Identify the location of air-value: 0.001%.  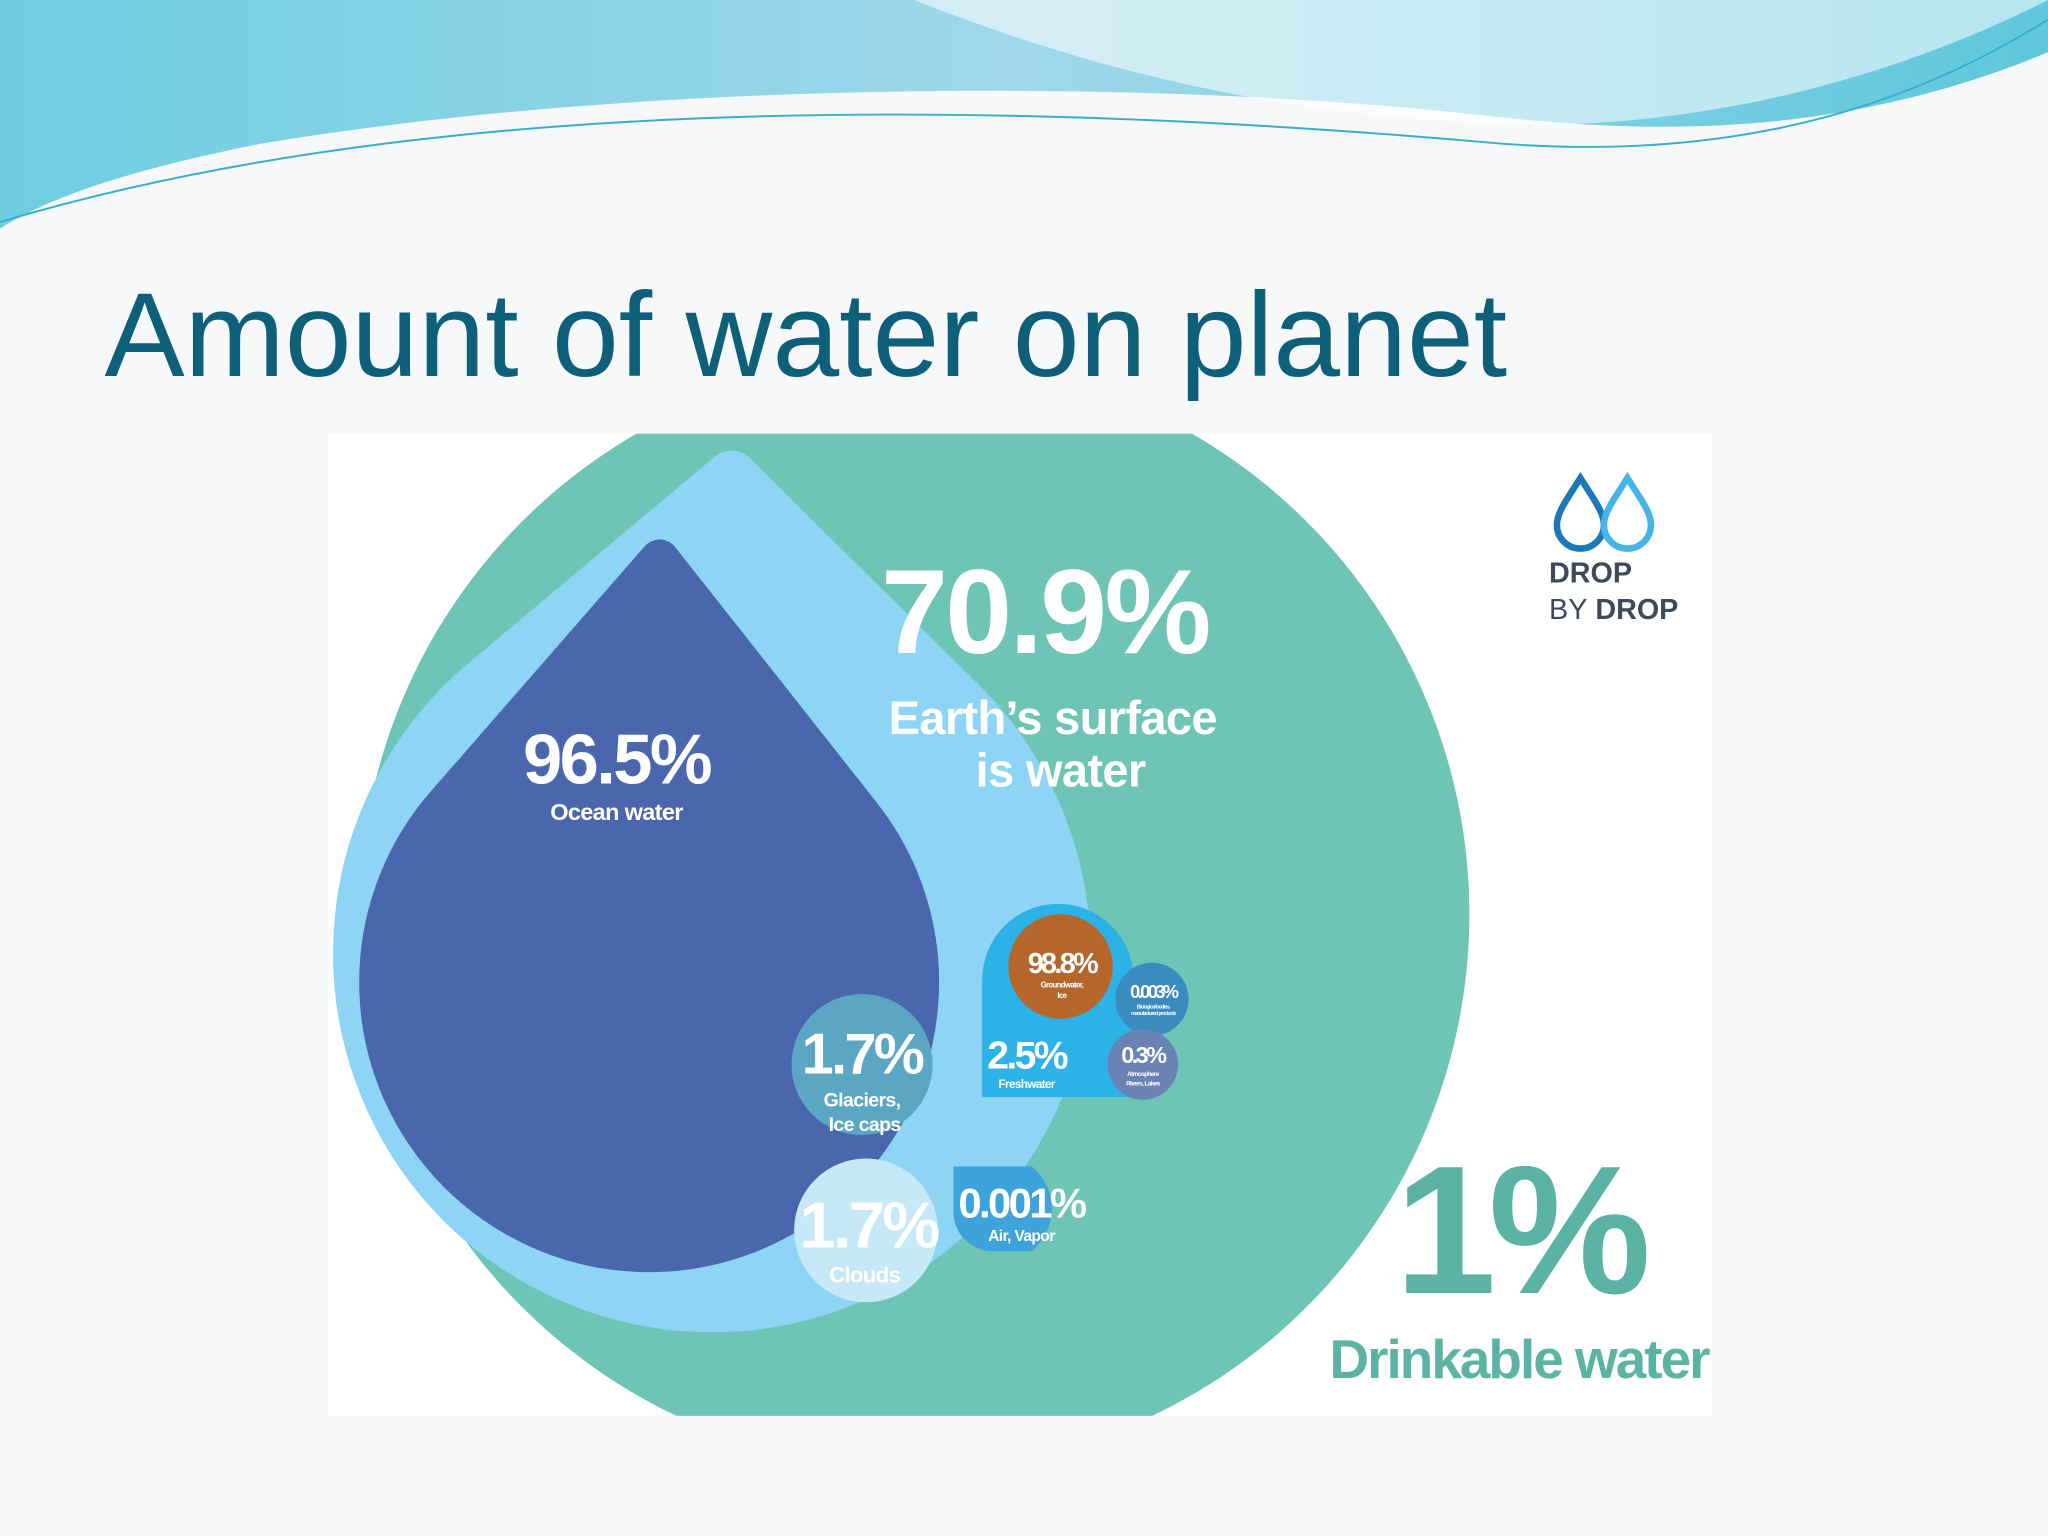
(1022, 1202).